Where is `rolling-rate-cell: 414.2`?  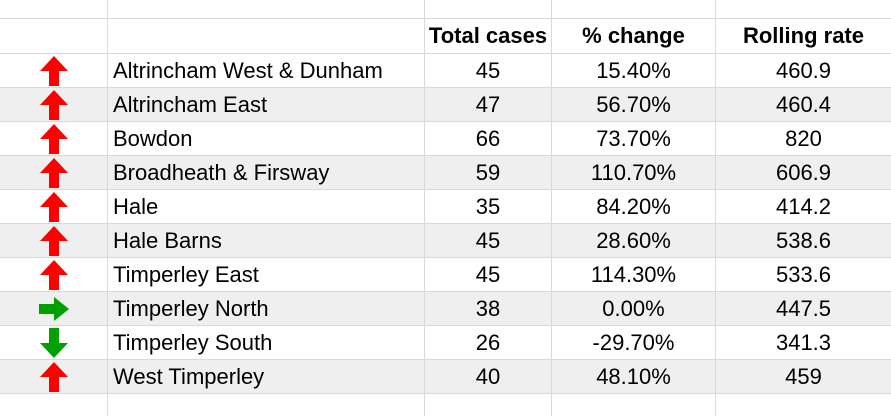 rolling-rate-cell: 414.2 is located at coordinates (803, 206).